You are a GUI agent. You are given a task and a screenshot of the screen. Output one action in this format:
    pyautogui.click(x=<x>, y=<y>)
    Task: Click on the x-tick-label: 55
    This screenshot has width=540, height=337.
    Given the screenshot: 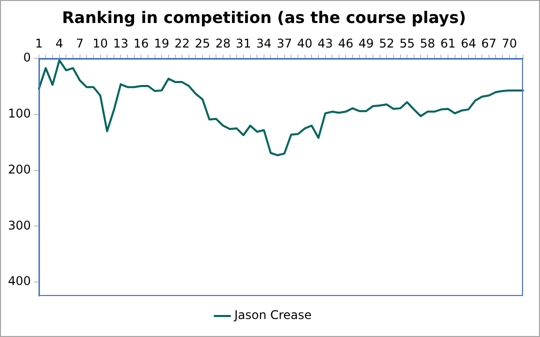 What is the action you would take?
    pyautogui.click(x=407, y=43)
    